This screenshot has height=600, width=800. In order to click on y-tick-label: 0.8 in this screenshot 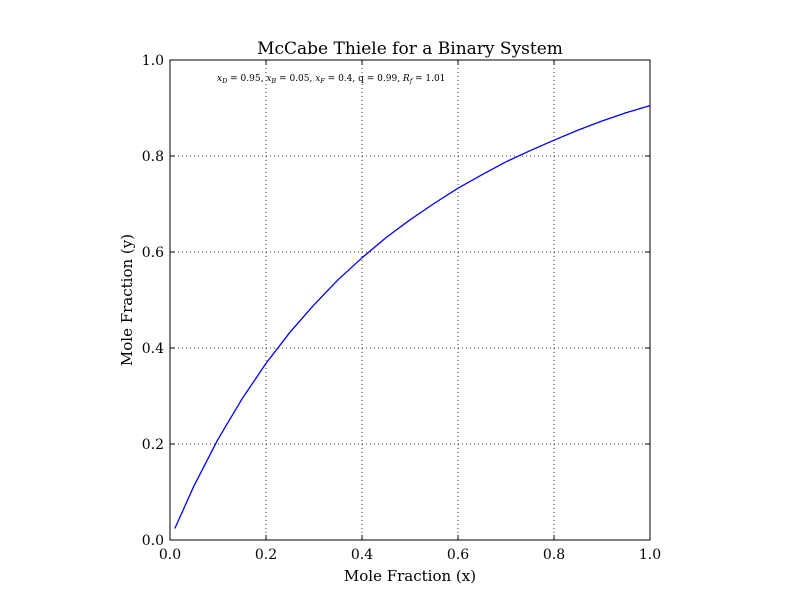, I will do `click(153, 157)`.